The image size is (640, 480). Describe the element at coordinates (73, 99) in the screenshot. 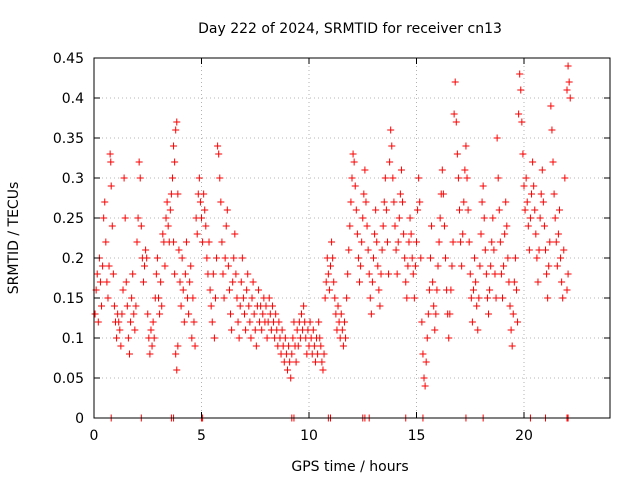

I see `y-tick-label: 0.4` at that location.